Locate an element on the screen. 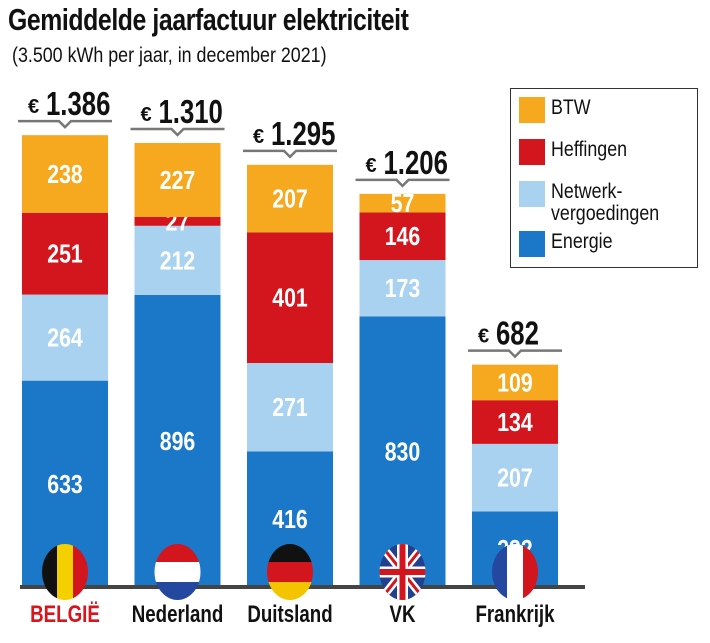  segment-value-label: 109 is located at coordinates (515, 383).